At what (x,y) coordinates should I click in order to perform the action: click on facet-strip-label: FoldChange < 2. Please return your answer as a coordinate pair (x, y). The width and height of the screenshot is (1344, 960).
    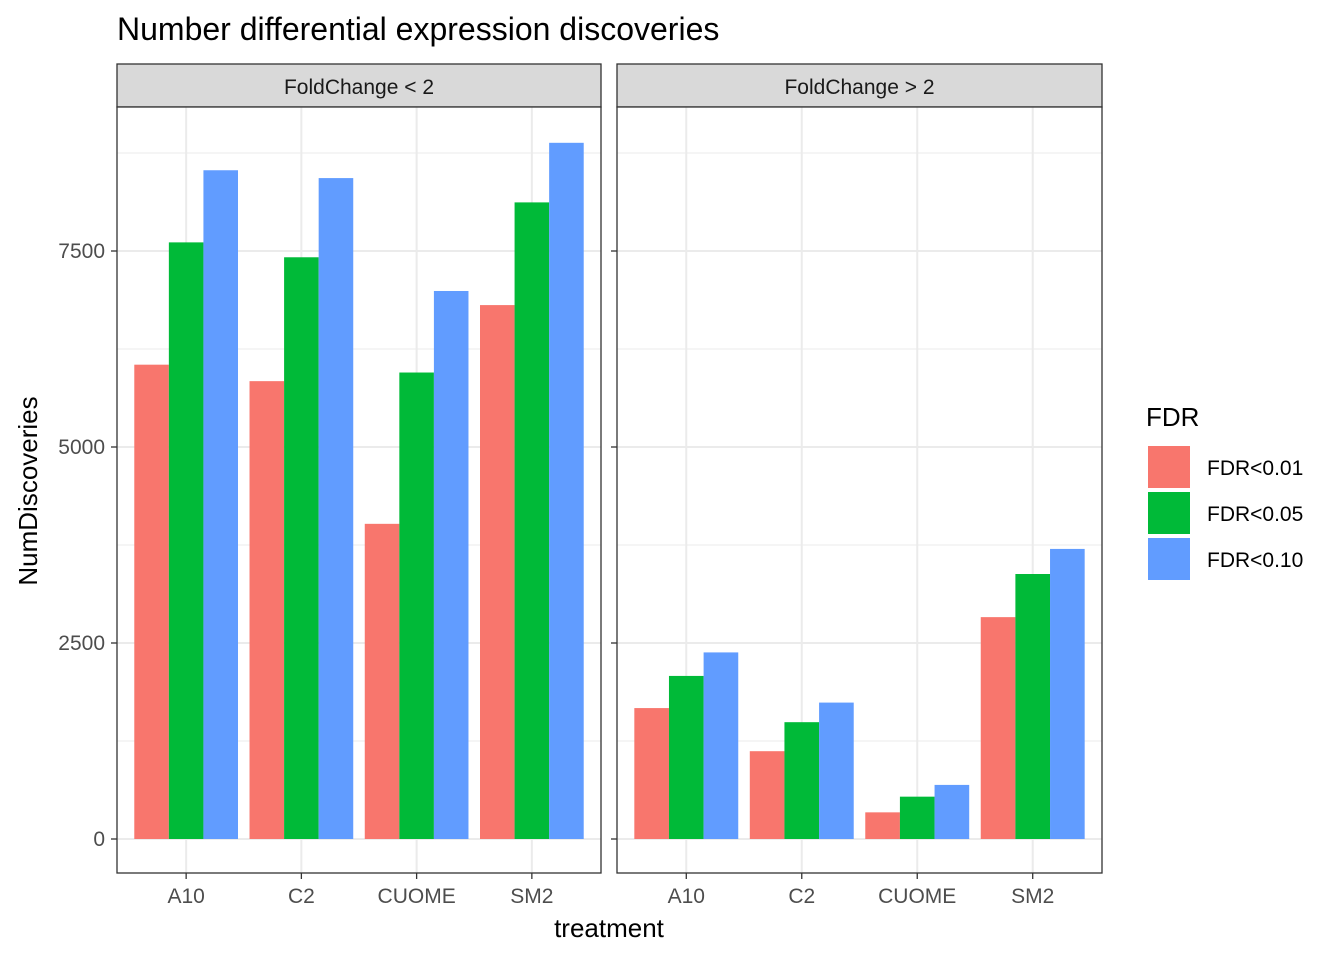
    Looking at the image, I should click on (359, 87).